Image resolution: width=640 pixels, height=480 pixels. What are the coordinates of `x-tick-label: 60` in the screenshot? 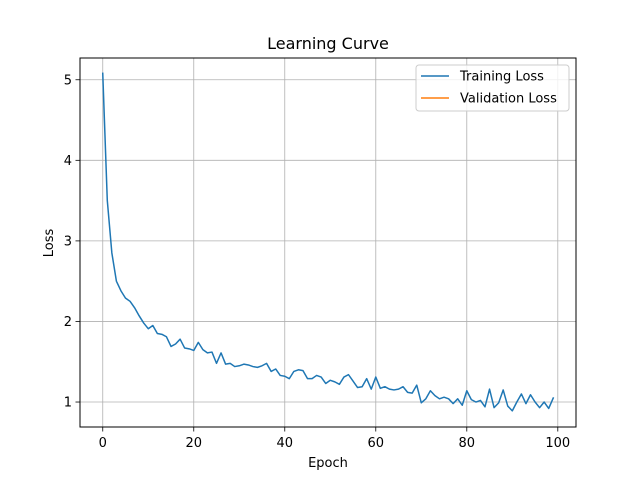 It's located at (376, 443).